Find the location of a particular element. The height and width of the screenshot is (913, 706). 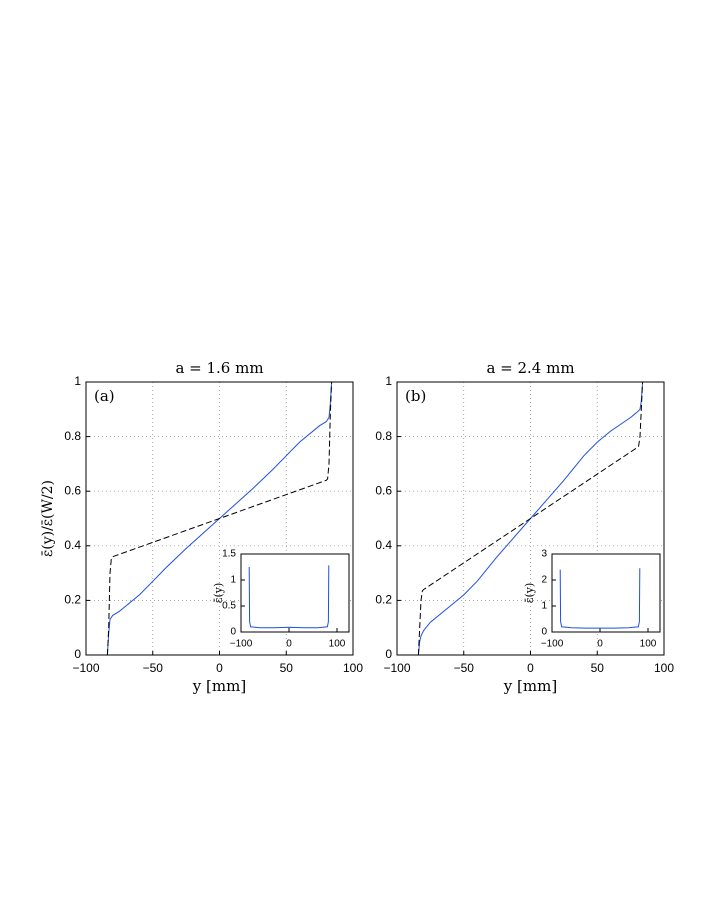

panel-label: (a) is located at coordinates (104, 396).